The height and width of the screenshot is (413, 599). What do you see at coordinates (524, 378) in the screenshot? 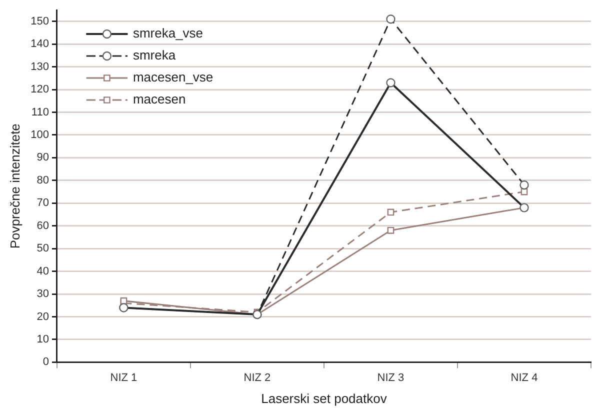
I see `x-tick-label: NIZ 4` at bounding box center [524, 378].